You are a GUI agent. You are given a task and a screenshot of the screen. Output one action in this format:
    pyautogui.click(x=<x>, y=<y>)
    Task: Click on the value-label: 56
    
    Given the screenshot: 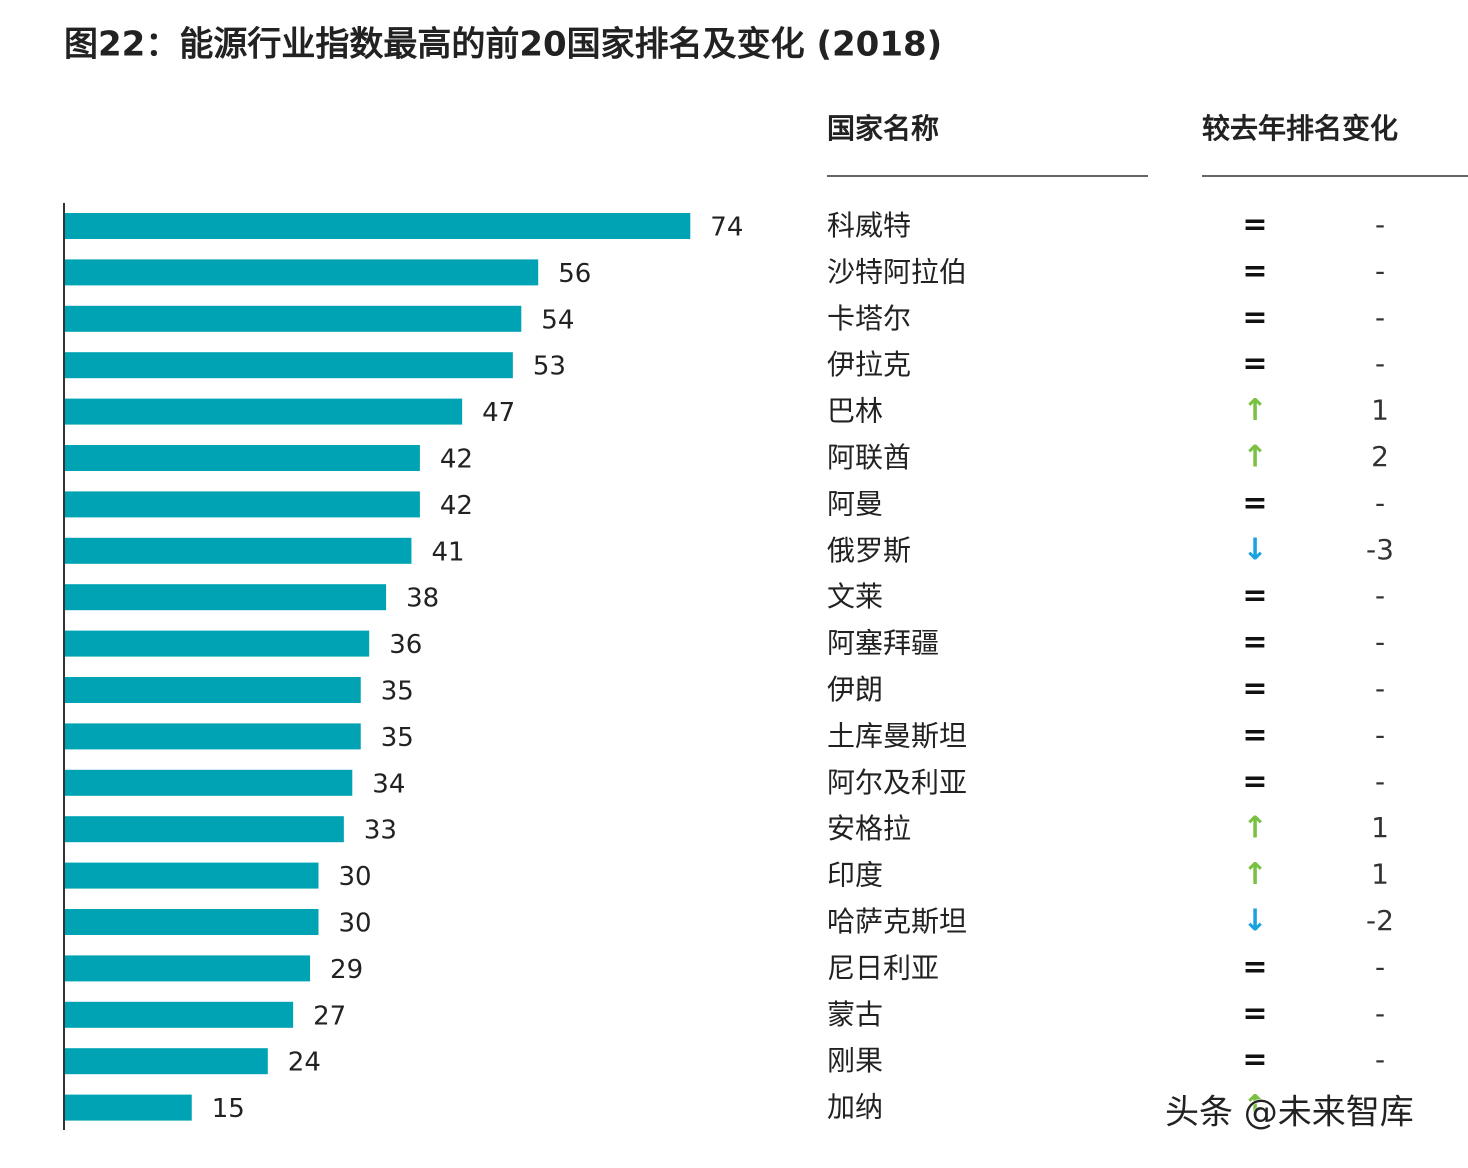 What is the action you would take?
    pyautogui.click(x=574, y=274)
    